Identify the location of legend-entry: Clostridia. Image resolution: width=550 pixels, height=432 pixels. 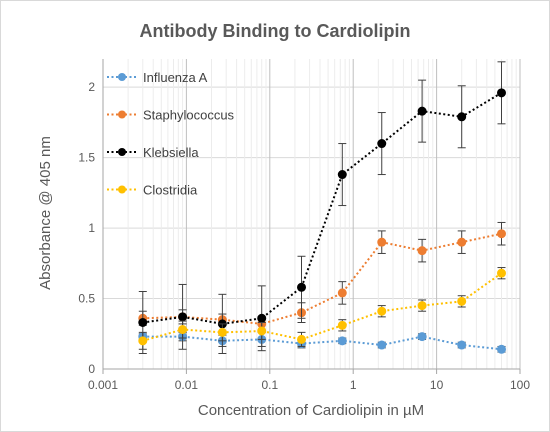
(152, 190).